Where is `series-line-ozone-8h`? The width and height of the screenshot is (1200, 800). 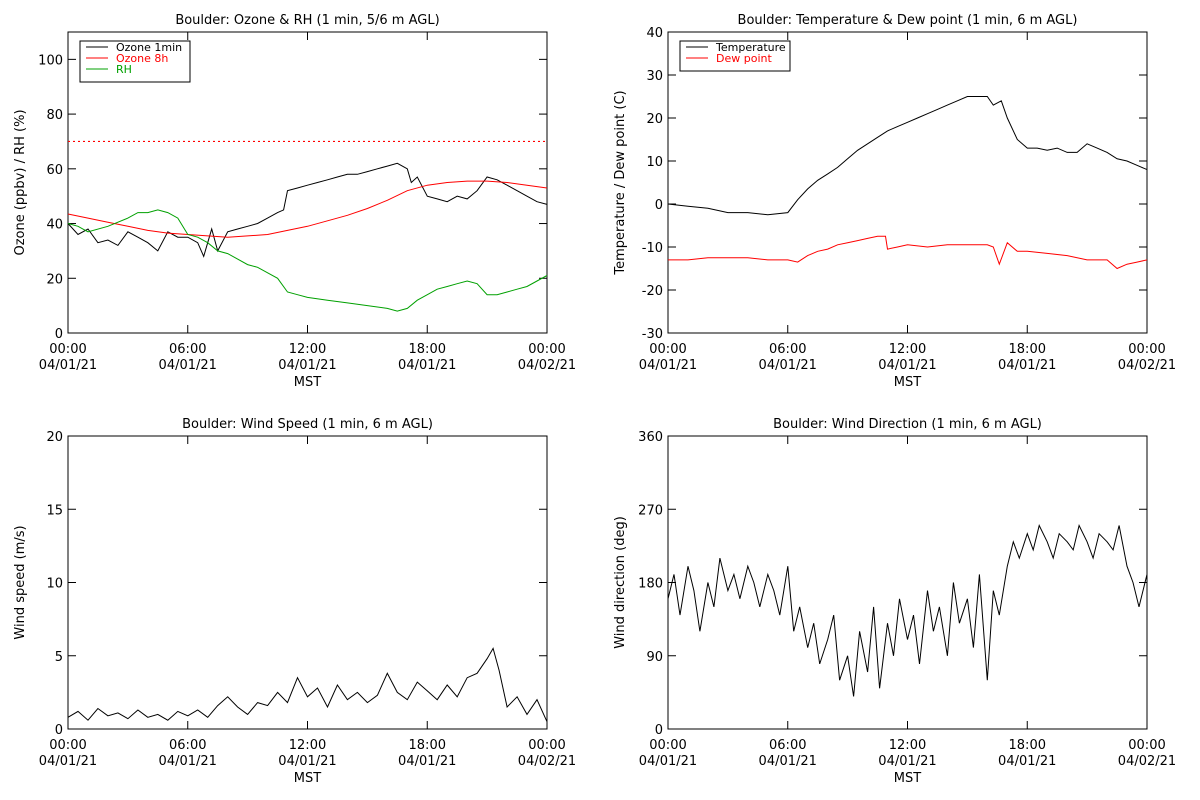 series-line-ozone-8h is located at coordinates (307, 209).